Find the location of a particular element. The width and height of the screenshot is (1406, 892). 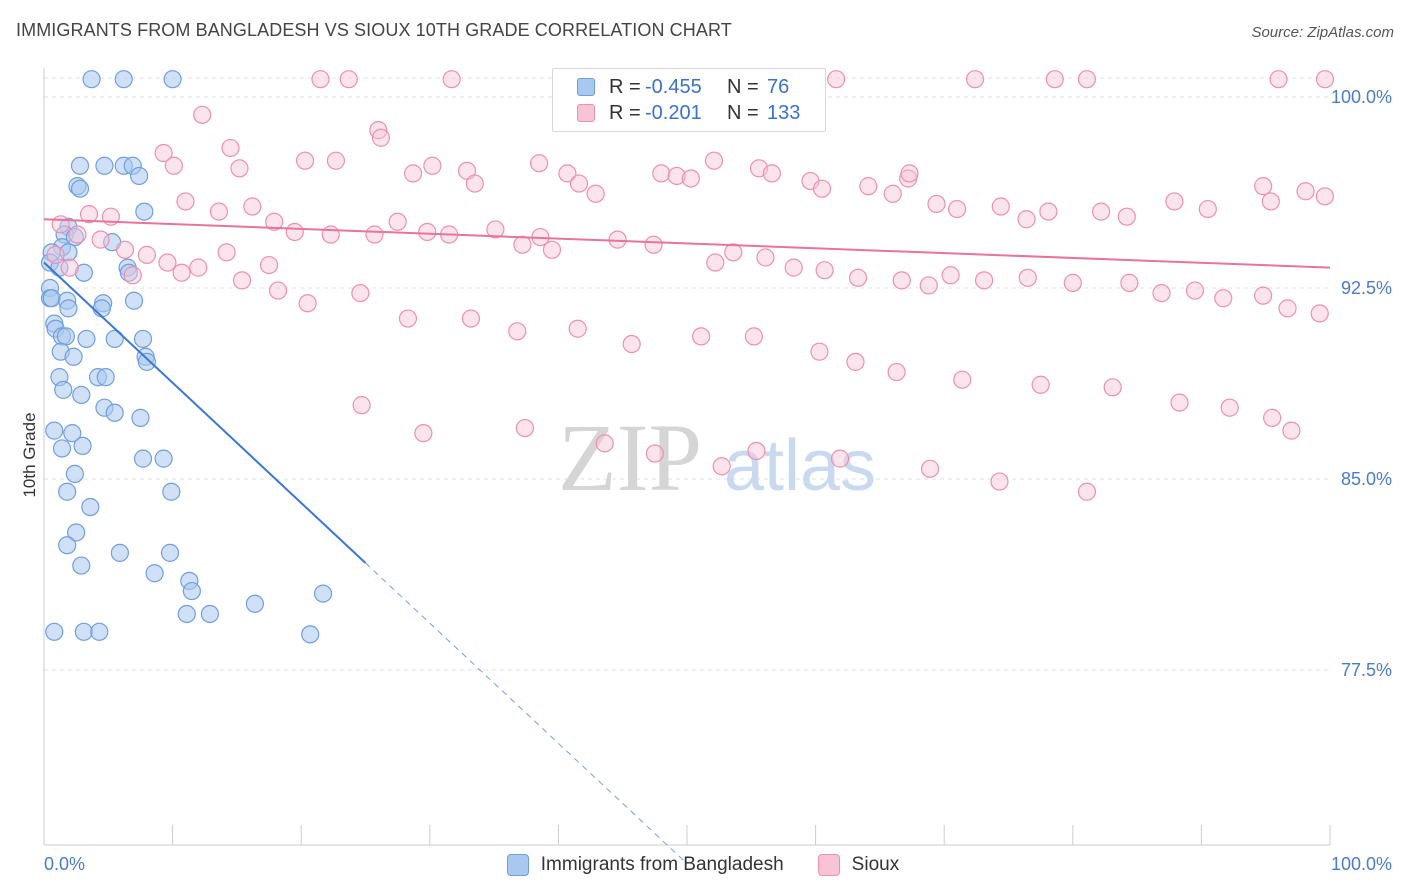

y-tick-label: 92.5% is located at coordinates (1366, 288).